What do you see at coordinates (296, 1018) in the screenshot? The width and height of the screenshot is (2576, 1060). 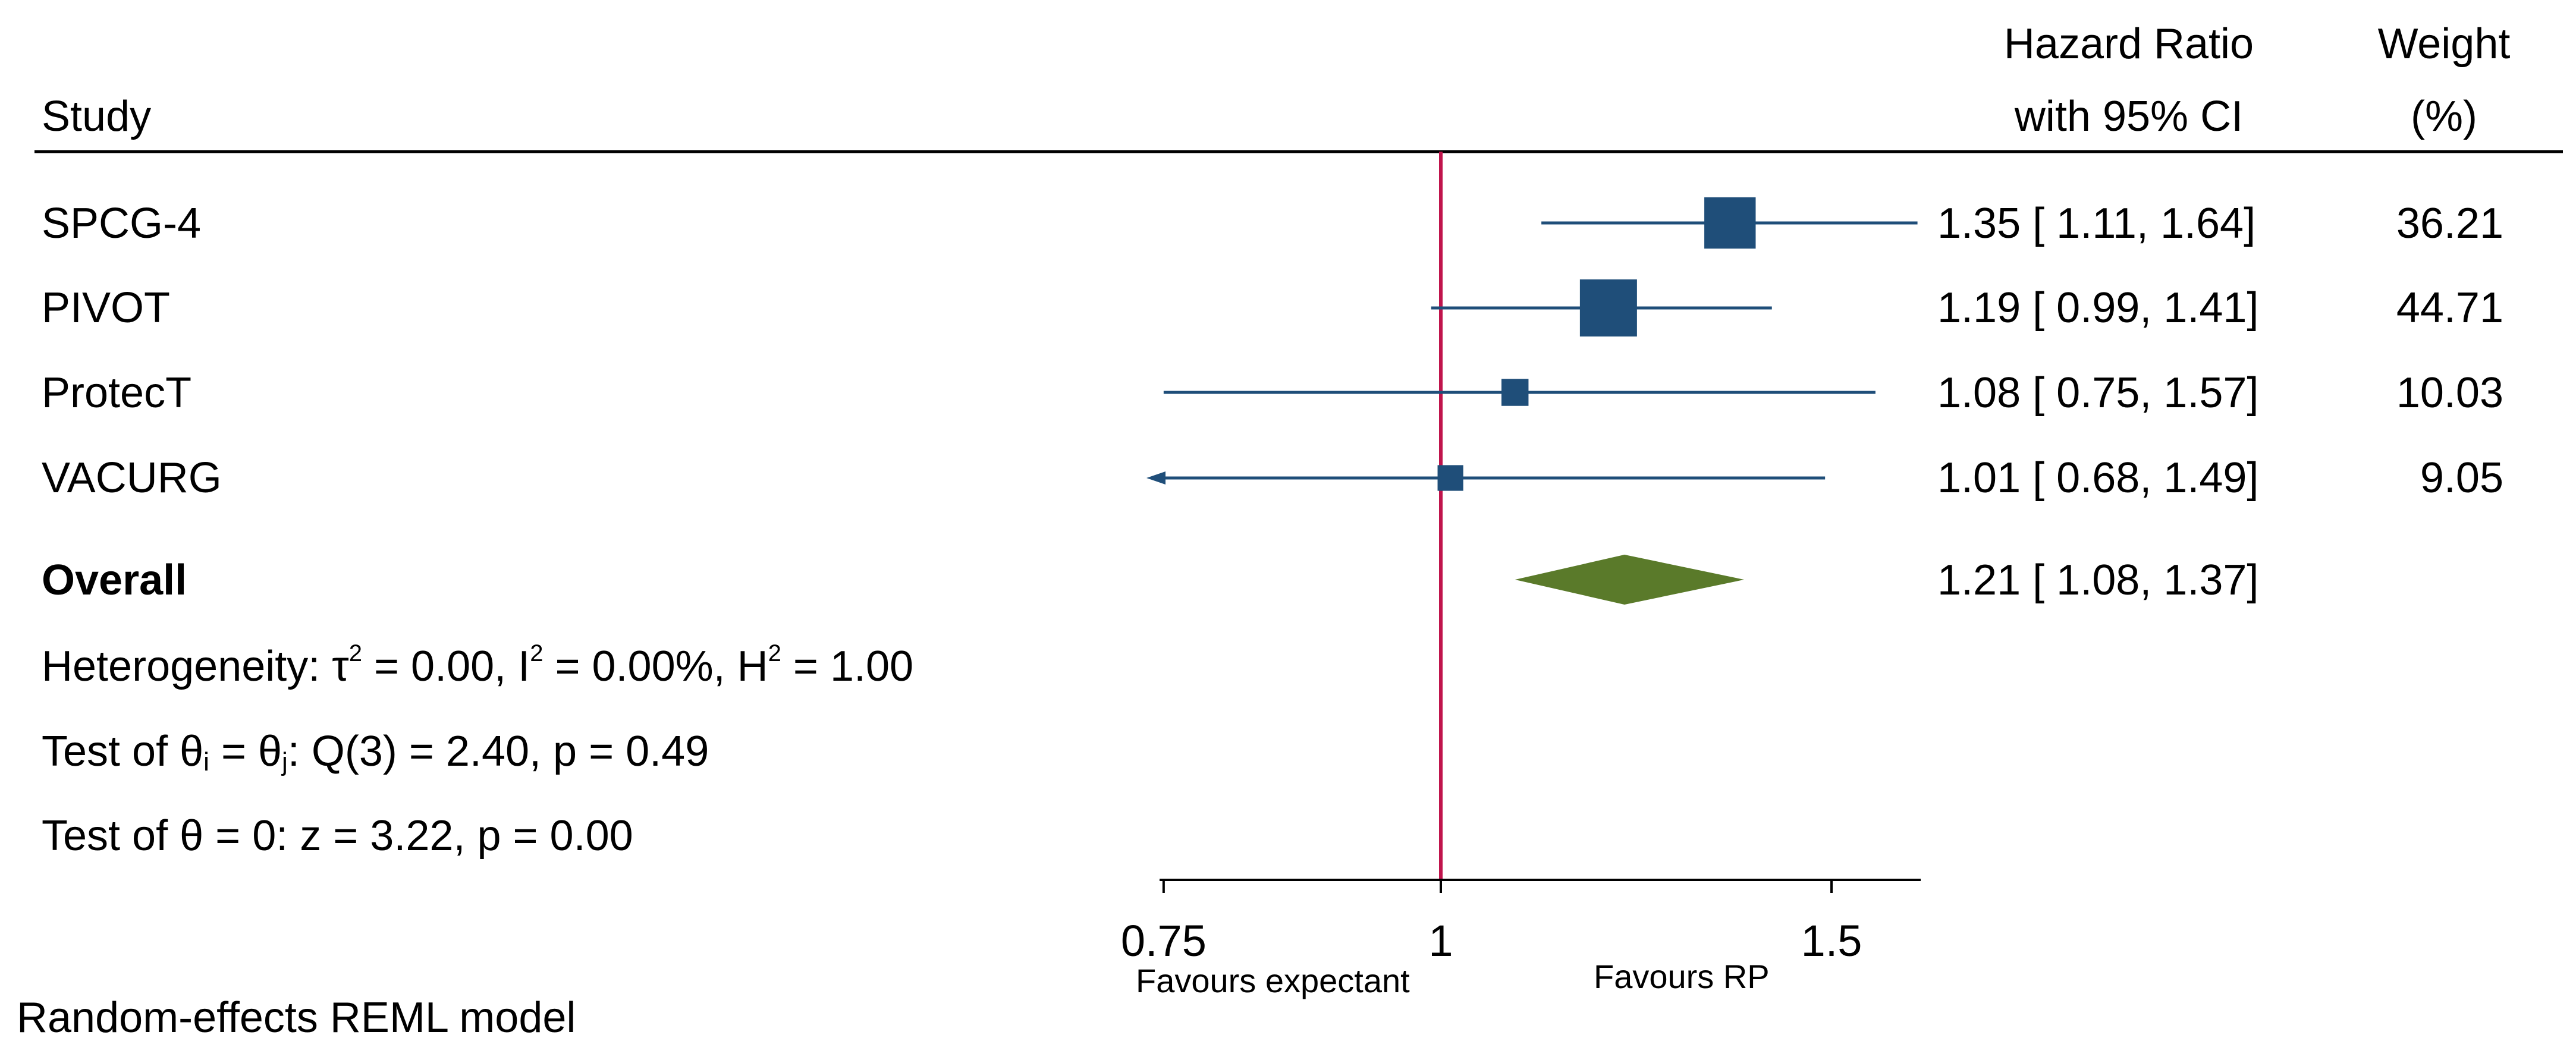 I see `model-note: Random-effects REML model` at bounding box center [296, 1018].